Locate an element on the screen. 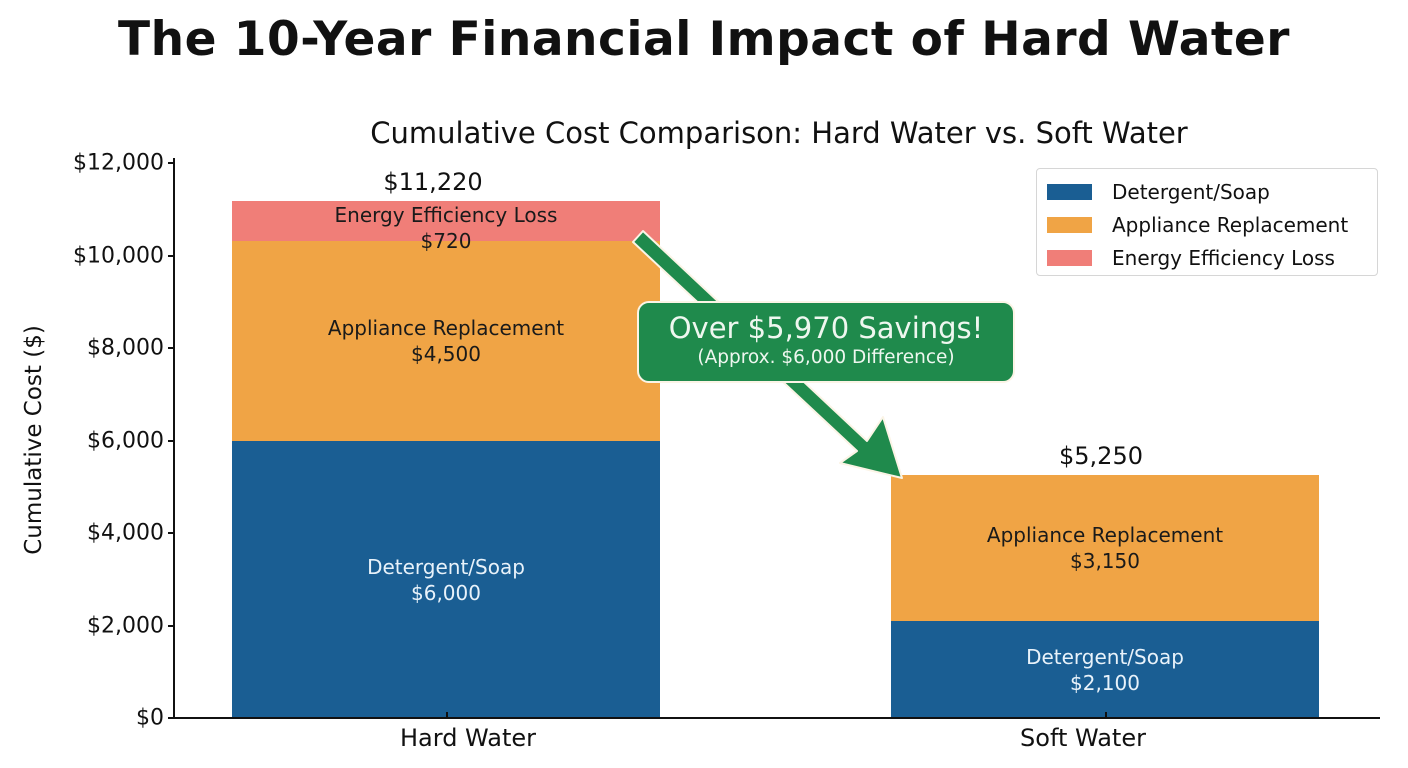  segment-value: $4,500 is located at coordinates (446, 354).